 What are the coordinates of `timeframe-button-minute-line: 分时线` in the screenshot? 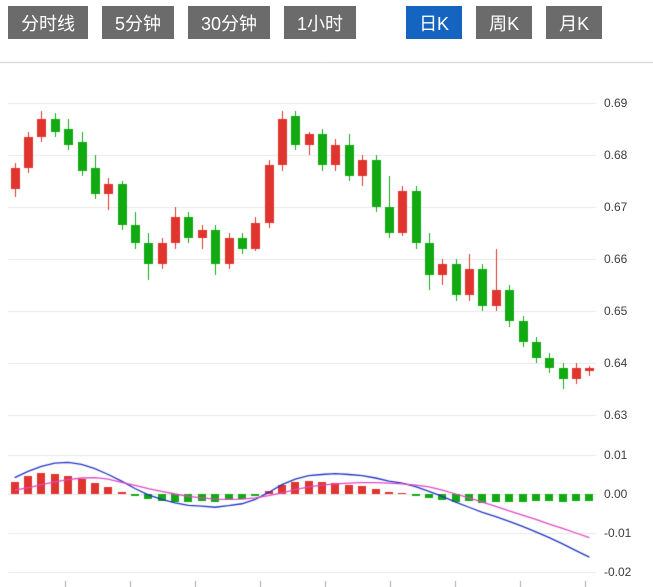 It's located at (48, 22).